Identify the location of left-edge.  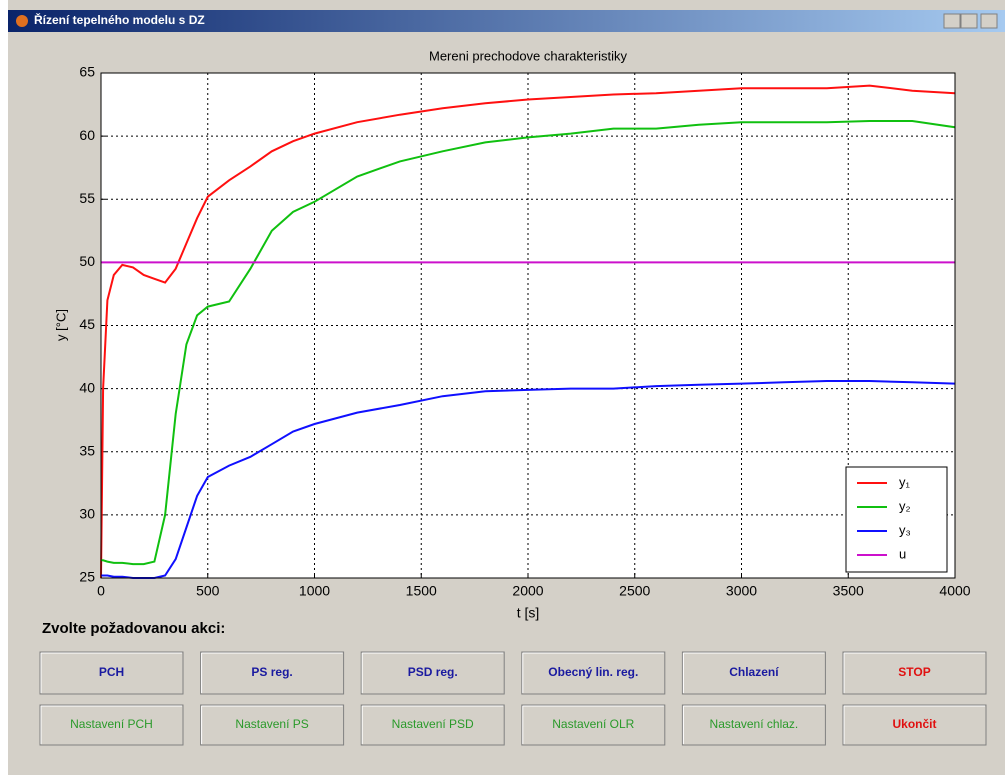
(4, 387).